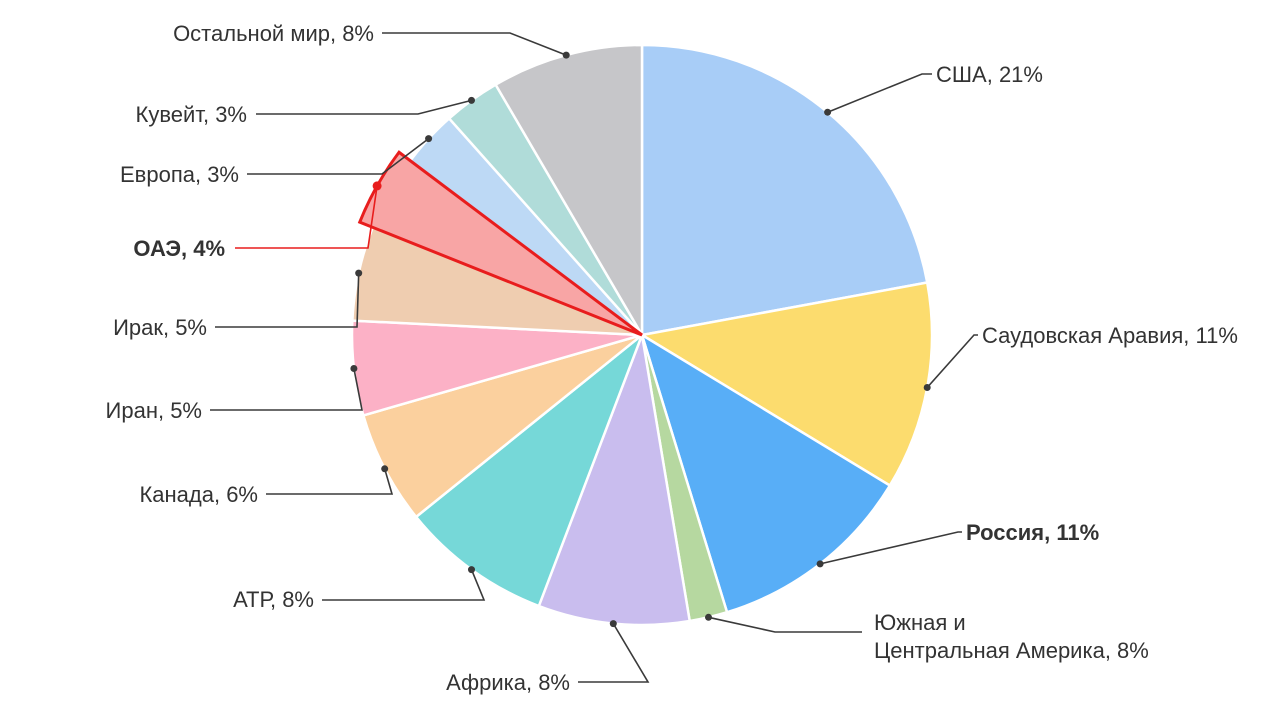 Image resolution: width=1280 pixels, height=720 pixels. Describe the element at coordinates (1011, 636) in the screenshot. I see `slice-label: Южная и Центральная Америка, 8%` at that location.